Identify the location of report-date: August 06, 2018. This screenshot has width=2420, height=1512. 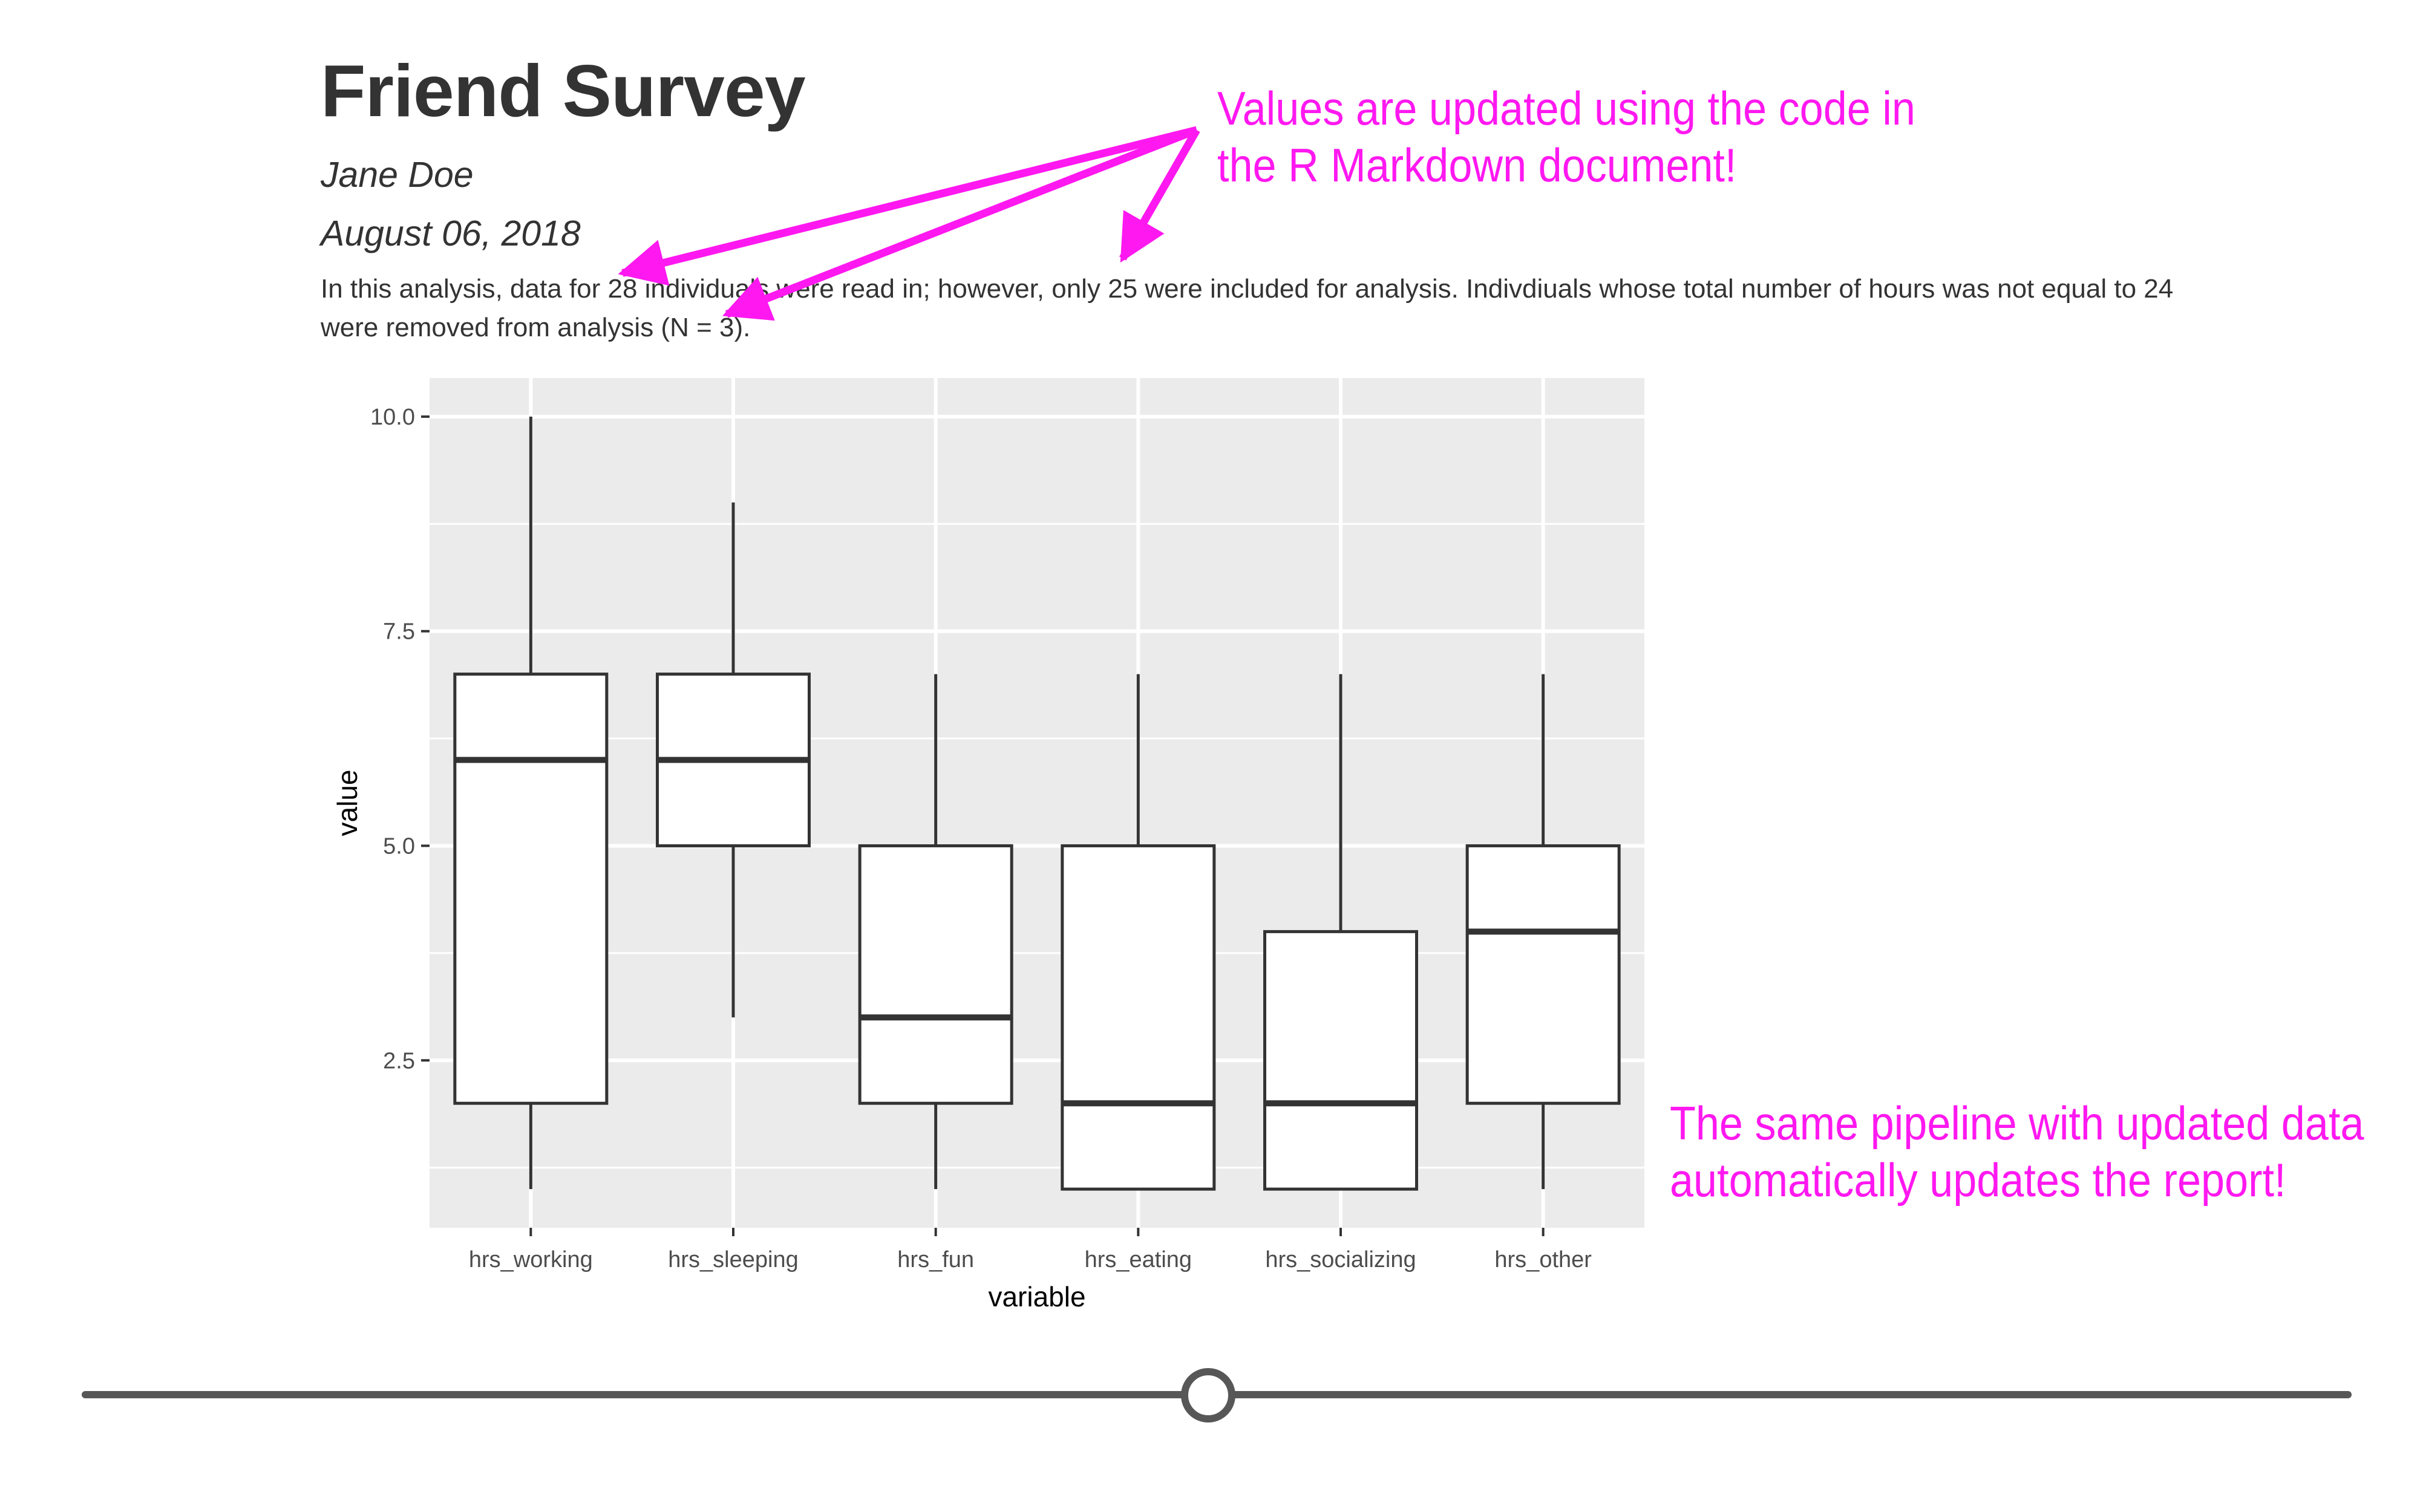
(451, 233).